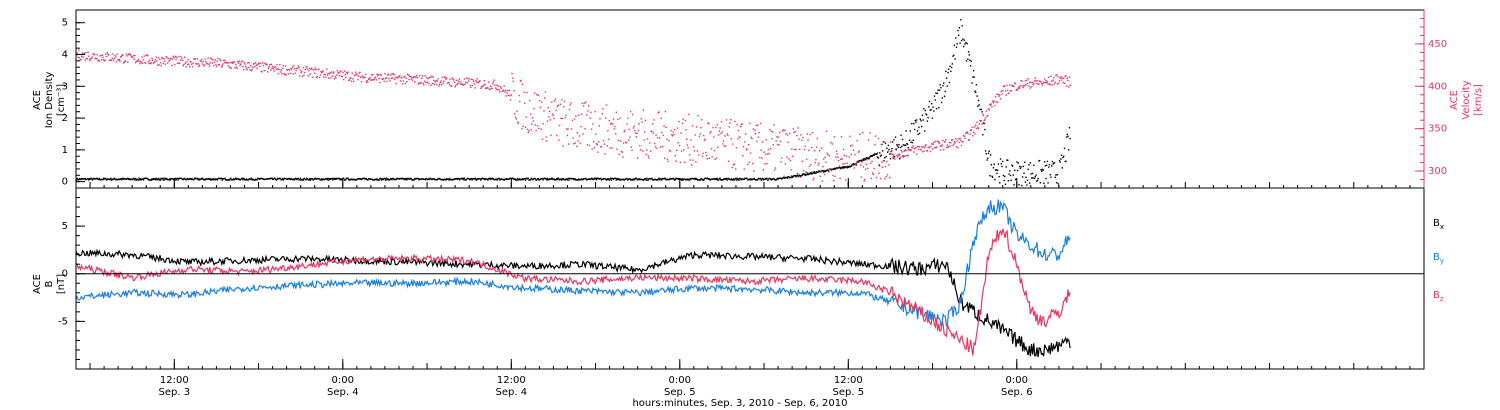 The width and height of the screenshot is (1500, 410). I want to click on y-tick-label: 2, so click(65, 118).